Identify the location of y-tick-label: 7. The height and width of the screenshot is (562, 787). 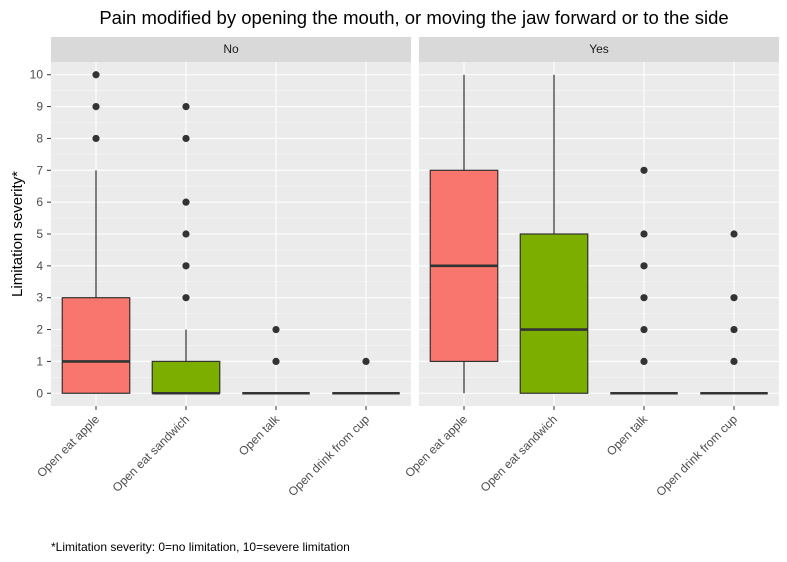
(39, 170).